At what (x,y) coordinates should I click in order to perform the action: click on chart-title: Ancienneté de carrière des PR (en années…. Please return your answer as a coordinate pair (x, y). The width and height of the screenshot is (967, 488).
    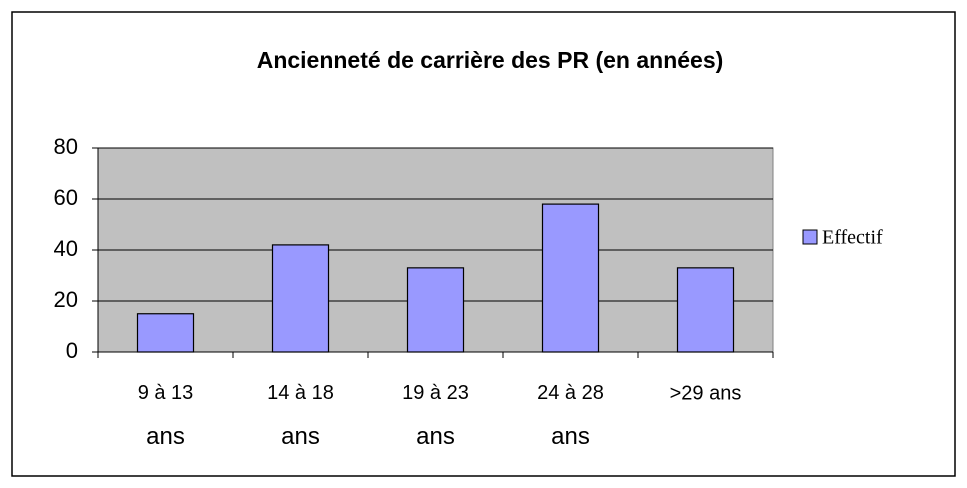
    Looking at the image, I should click on (490, 60).